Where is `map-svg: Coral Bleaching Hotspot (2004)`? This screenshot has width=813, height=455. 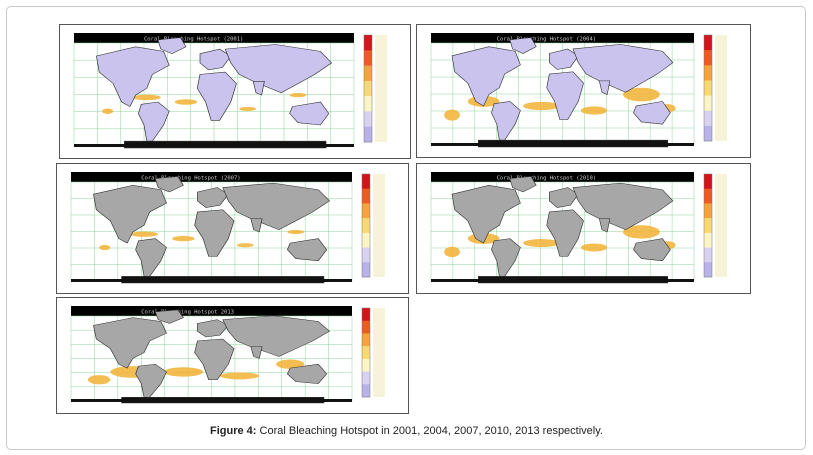
map-svg: Coral Bleaching Hotspot (2004) is located at coordinates (578, 90).